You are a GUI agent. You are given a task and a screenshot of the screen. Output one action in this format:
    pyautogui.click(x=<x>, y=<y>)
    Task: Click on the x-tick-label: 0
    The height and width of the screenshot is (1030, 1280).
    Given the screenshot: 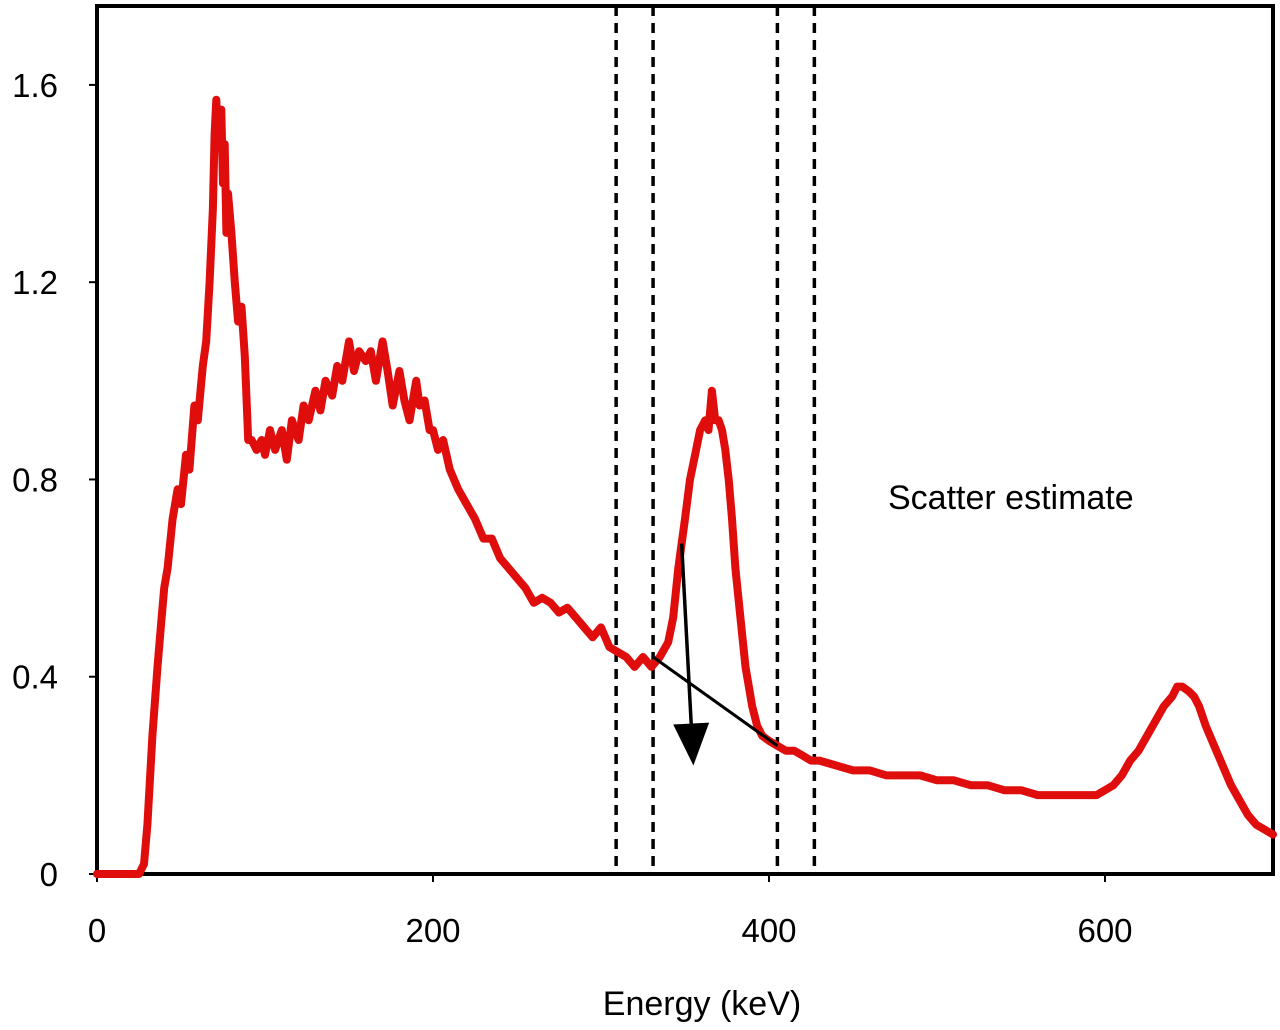 What is the action you would take?
    pyautogui.click(x=97, y=930)
    